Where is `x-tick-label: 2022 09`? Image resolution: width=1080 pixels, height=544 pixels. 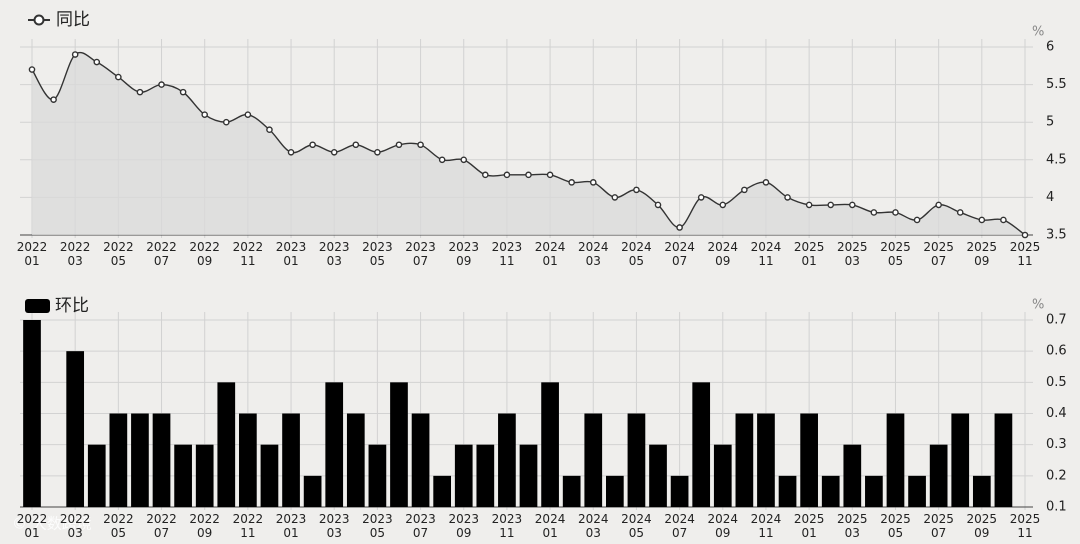
x-tick-label: 2022 09 is located at coordinates (204, 254).